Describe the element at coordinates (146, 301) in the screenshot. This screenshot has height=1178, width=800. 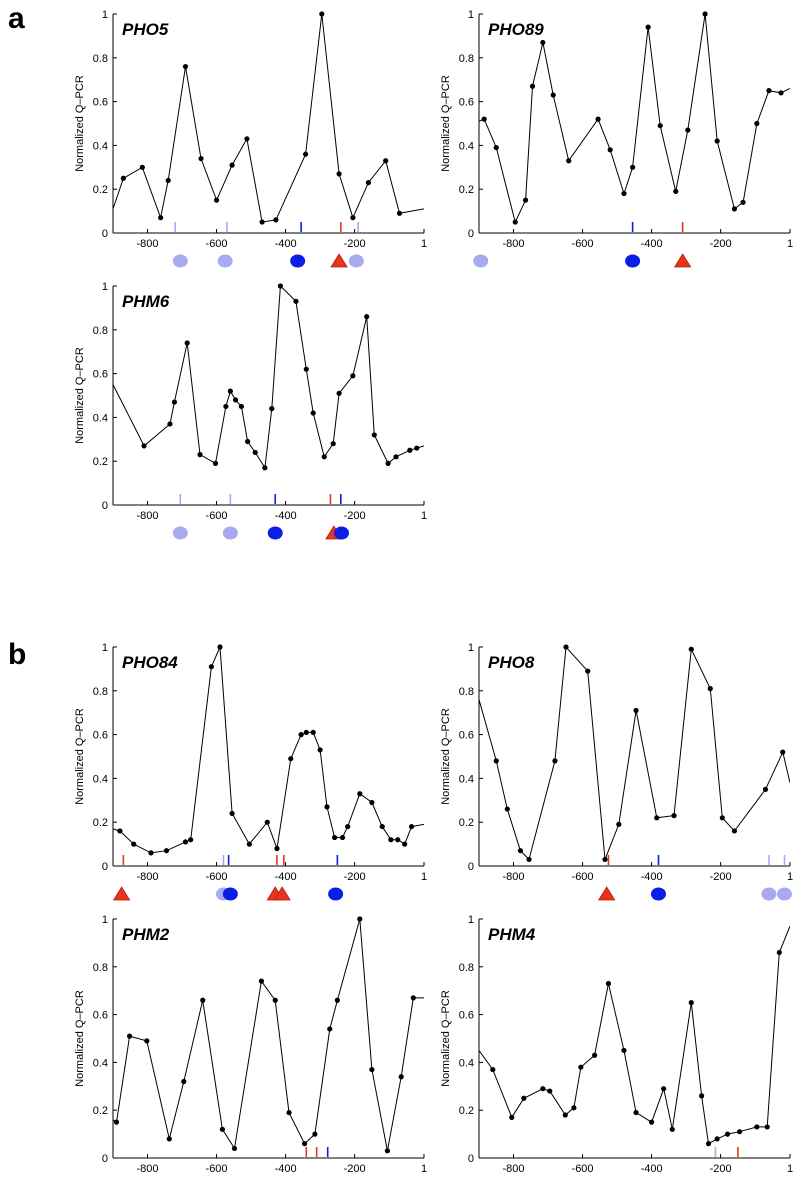
I see `chart-title: PHM6` at that location.